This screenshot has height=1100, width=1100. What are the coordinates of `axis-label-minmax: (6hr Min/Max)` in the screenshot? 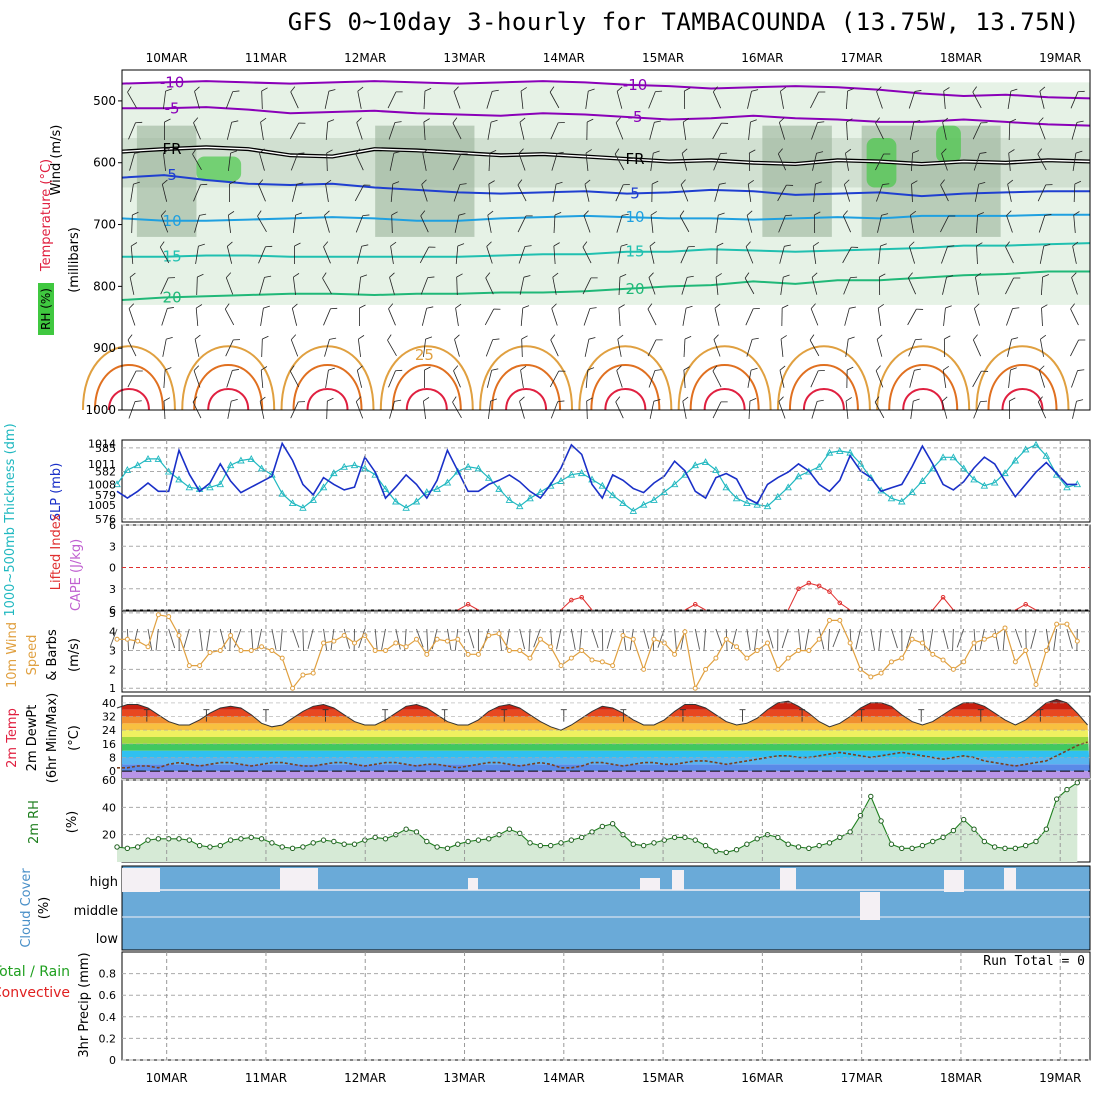 It's located at (52, 738).